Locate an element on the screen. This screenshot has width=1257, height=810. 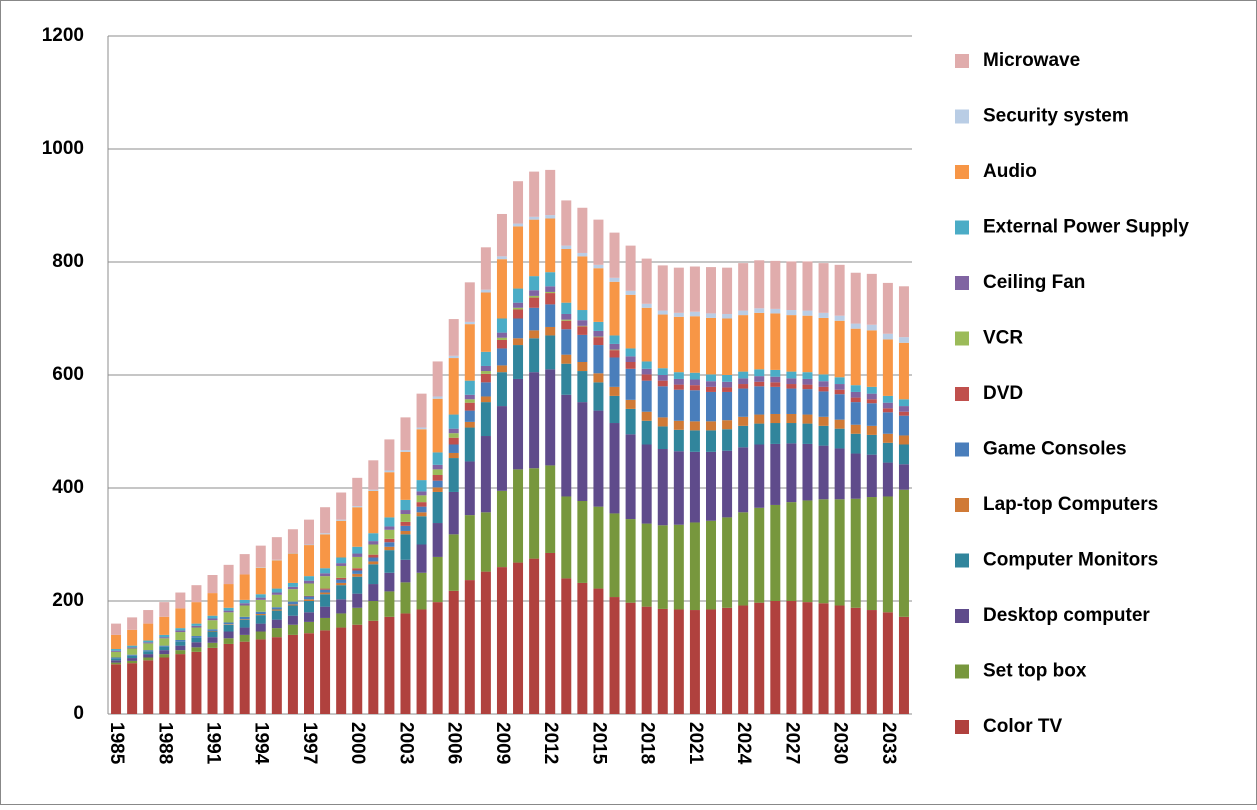
x-tick-label: 2006 is located at coordinates (454, 743).